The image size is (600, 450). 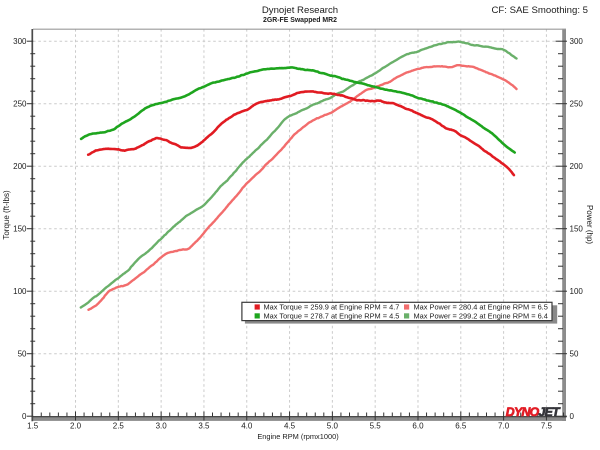 I want to click on svg-text: 1.5, so click(x=33, y=426).